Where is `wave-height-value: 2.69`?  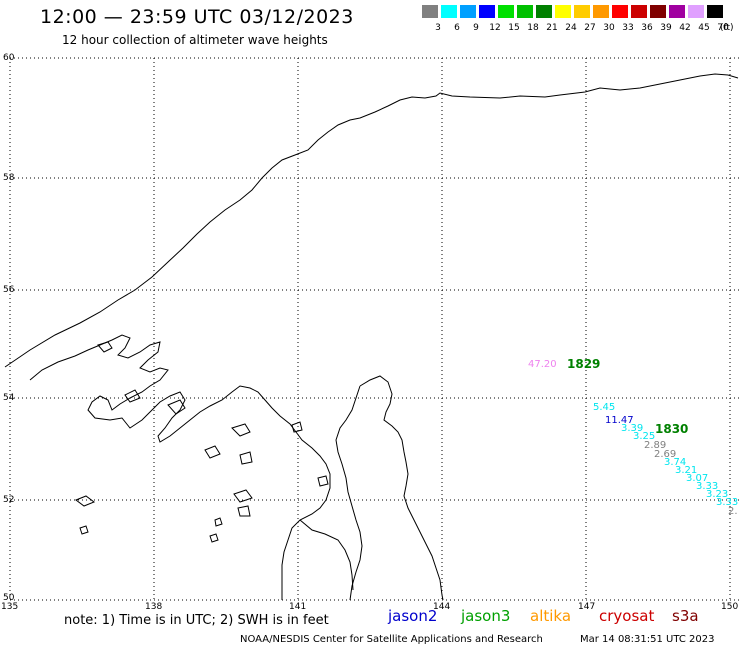
wave-height-value: 2.69 is located at coordinates (665, 454).